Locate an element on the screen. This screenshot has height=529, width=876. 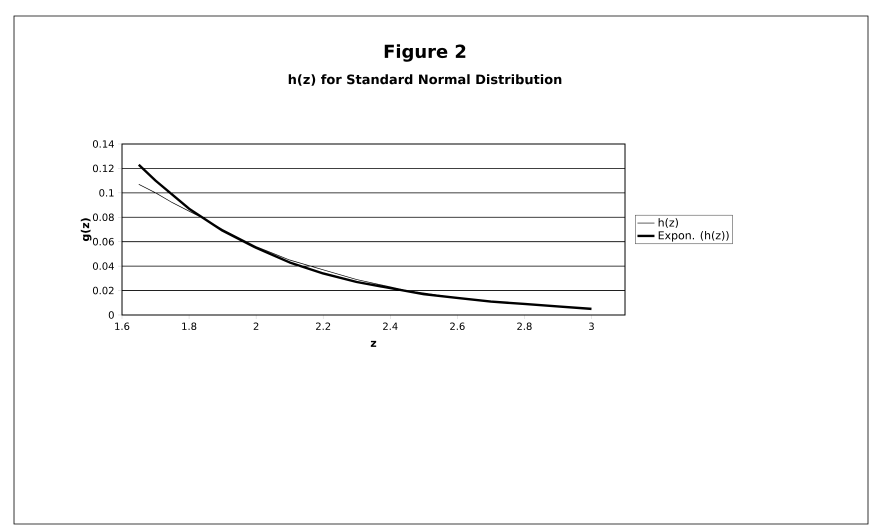
x-tick-label: 2.4 is located at coordinates (390, 326).